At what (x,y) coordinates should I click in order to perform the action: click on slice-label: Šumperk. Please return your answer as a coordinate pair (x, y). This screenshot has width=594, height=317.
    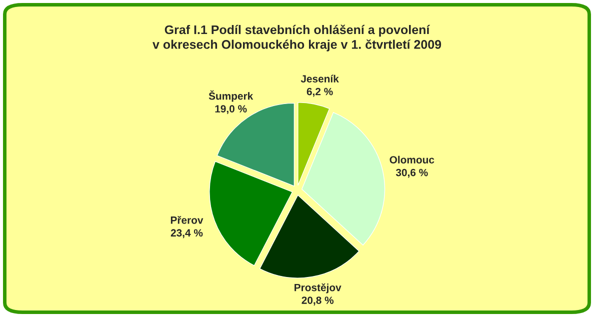
    Looking at the image, I should click on (231, 96).